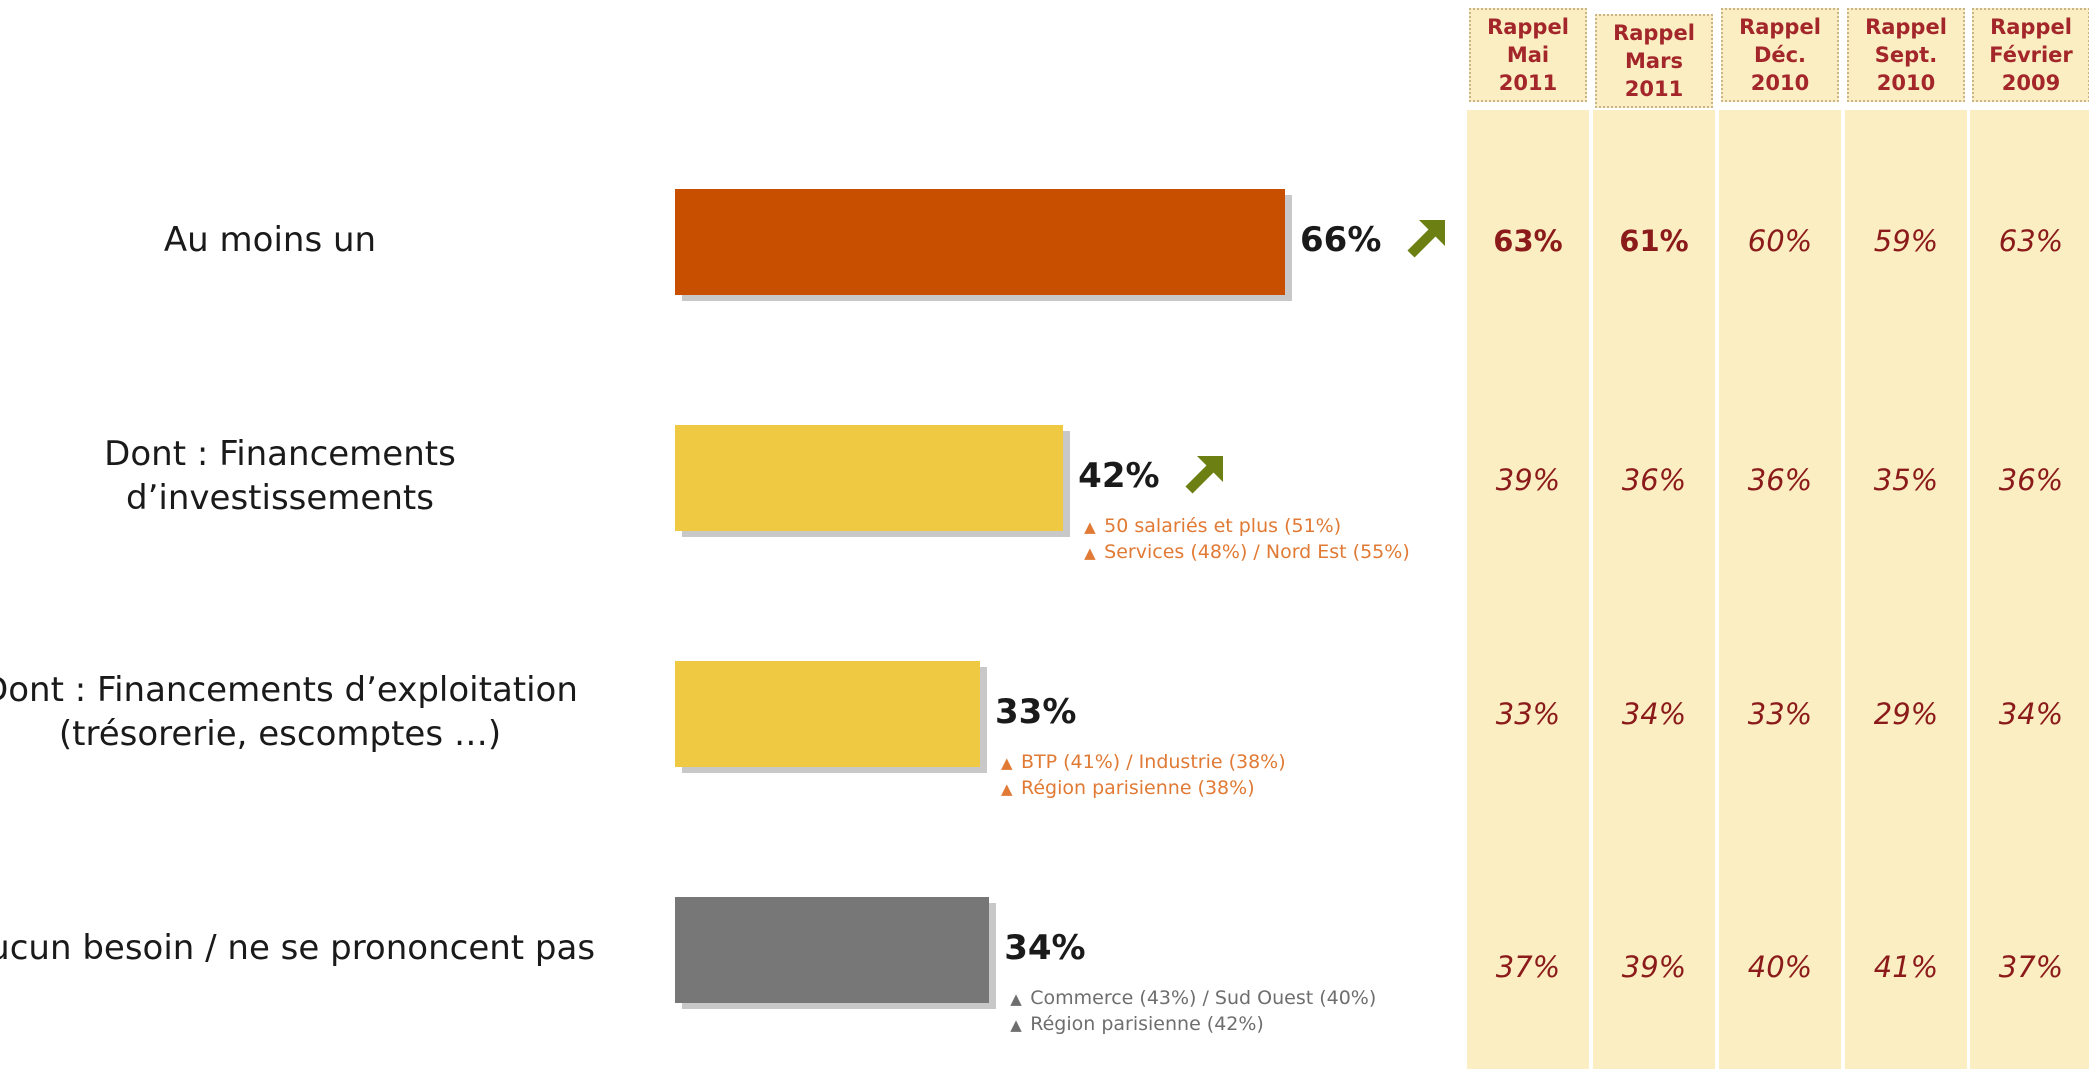 This screenshot has height=1069, width=2089. What do you see at coordinates (1203, 998) in the screenshot?
I see `significance-note-text: Commerce (43%) / Sud Ouest (40%)` at bounding box center [1203, 998].